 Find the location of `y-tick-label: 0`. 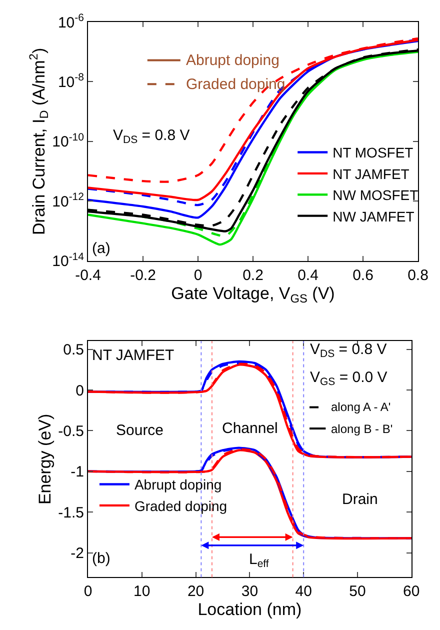

y-tick-label: 0 is located at coordinates (80, 391).